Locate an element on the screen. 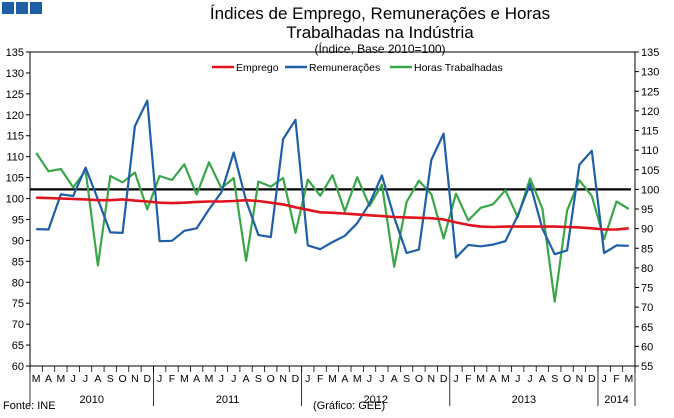  y-tick-label: 95 is located at coordinates (18, 220).